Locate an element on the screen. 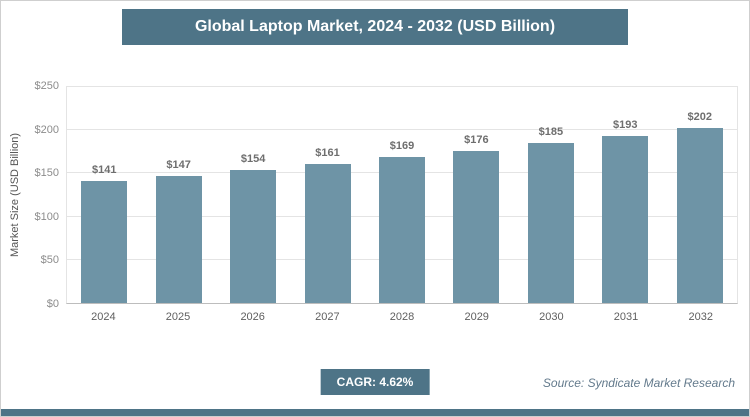  x-tick-label: 2025 is located at coordinates (178, 317).